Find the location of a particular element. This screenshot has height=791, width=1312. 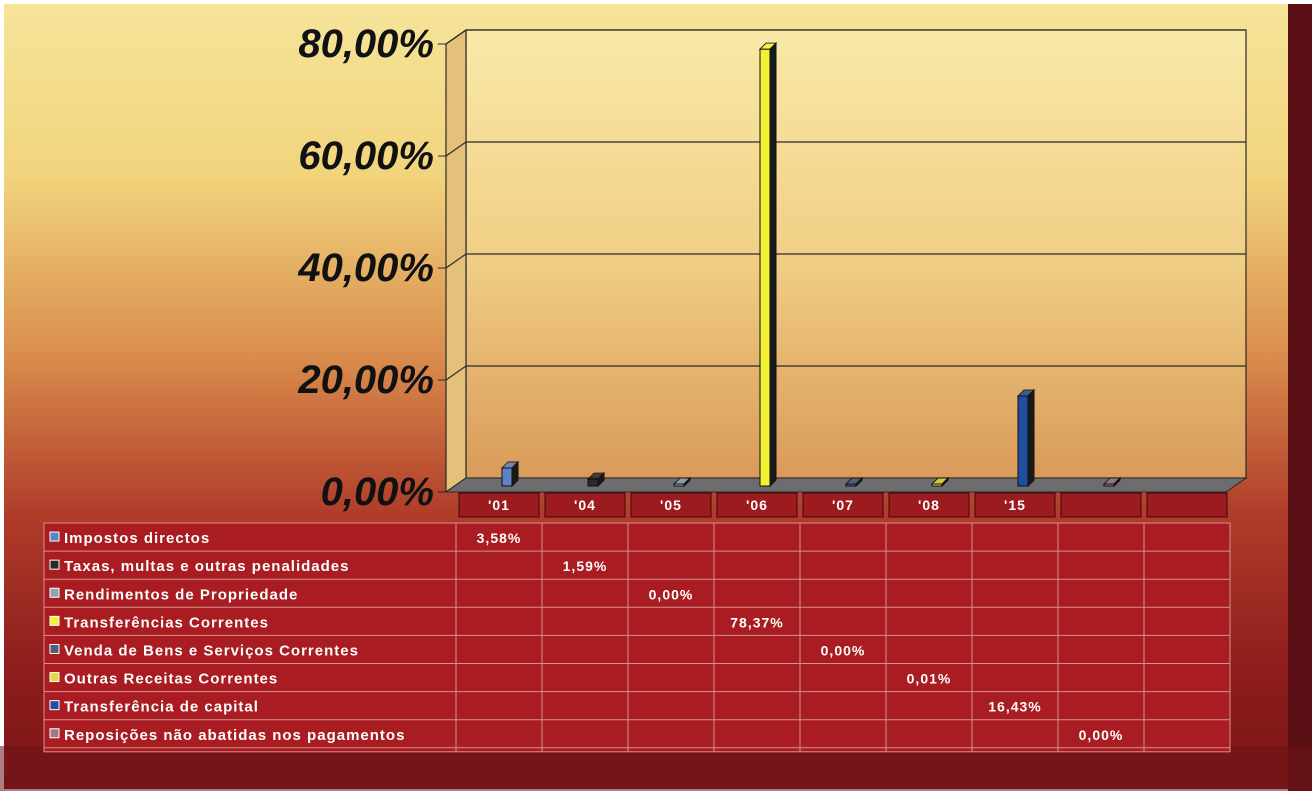

series-label: Transferências Correntes is located at coordinates (166, 622).